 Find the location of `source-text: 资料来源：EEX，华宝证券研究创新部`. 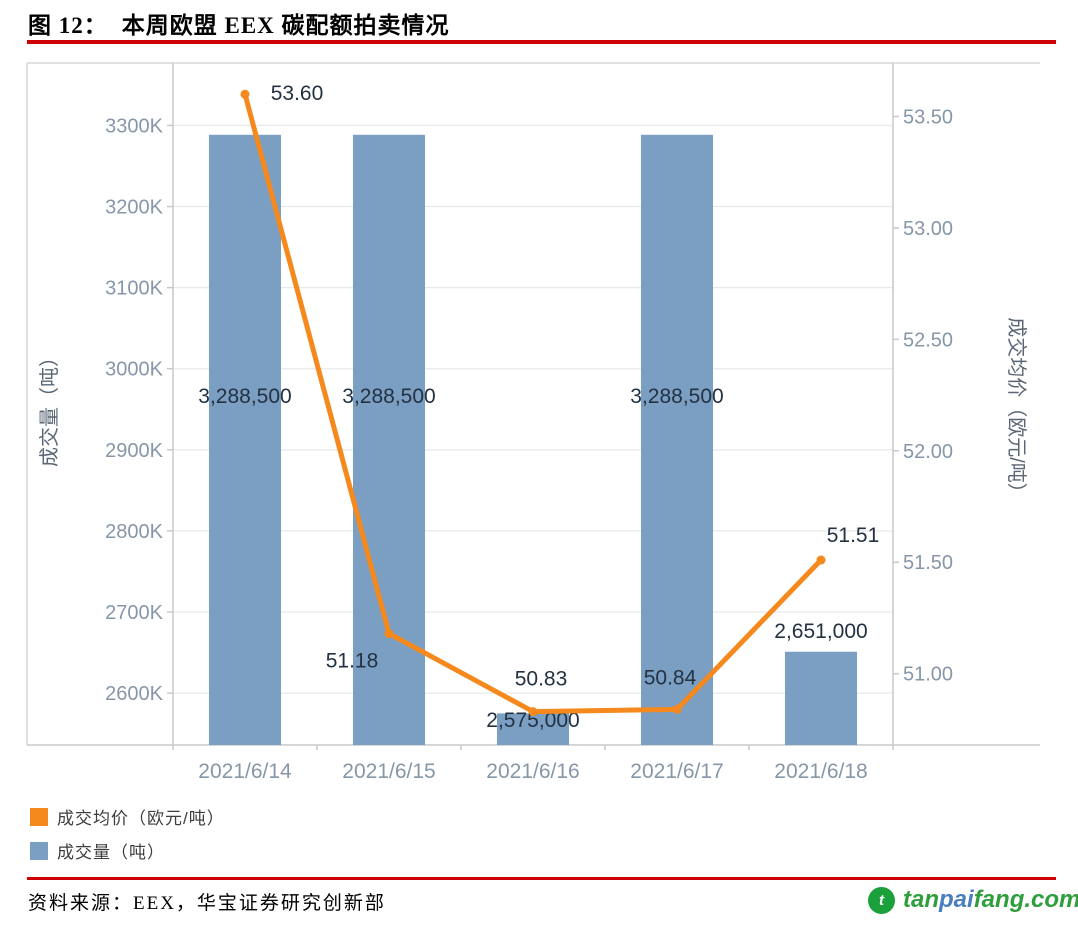

source-text: 资料来源：EEX，华宝证券研究创新部 is located at coordinates (207, 903).